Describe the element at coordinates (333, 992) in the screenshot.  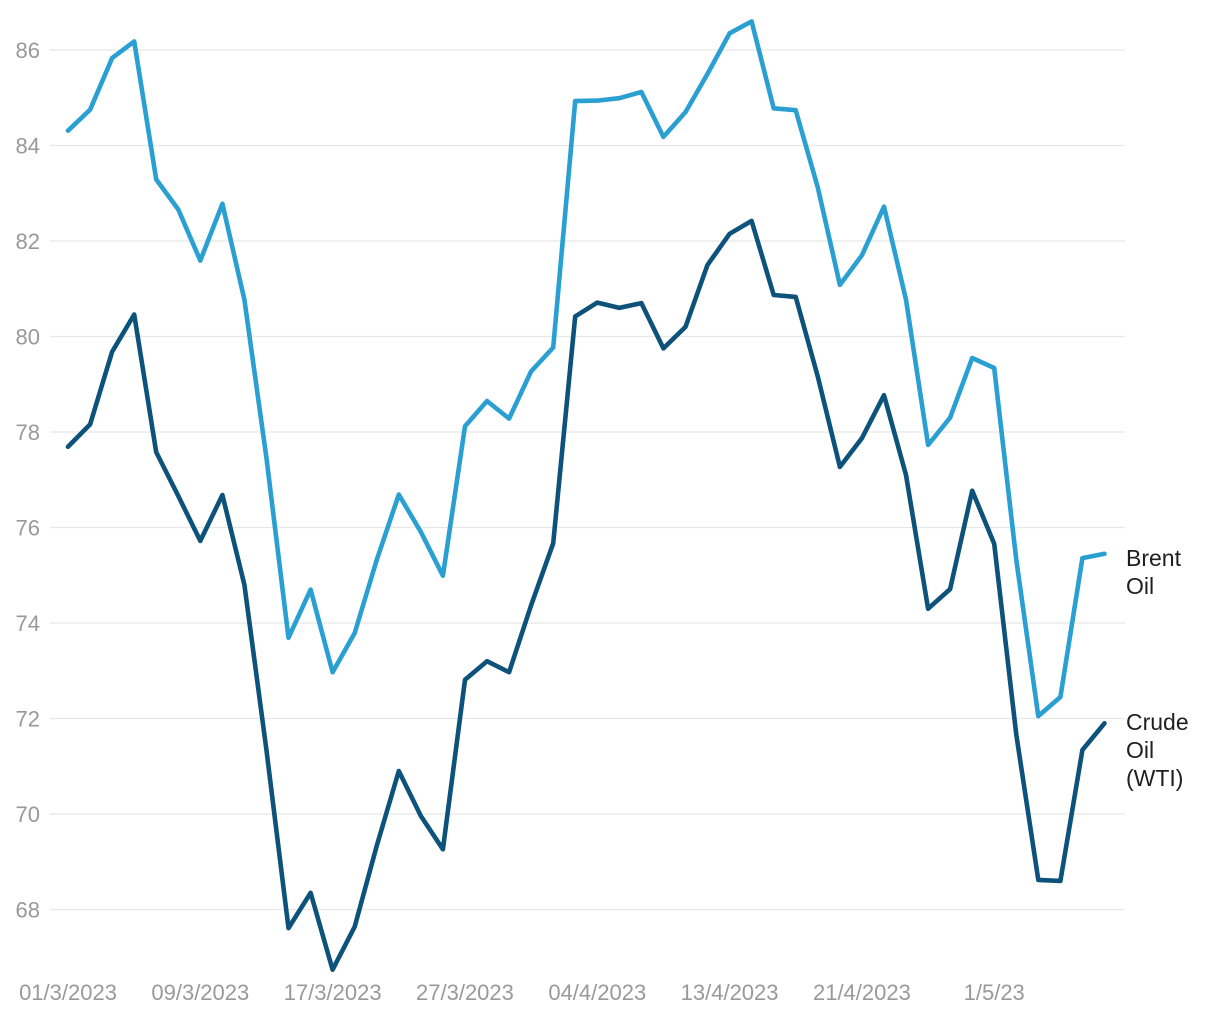
I see `x-tick-label-17-3-2023: 17/3/2023` at that location.